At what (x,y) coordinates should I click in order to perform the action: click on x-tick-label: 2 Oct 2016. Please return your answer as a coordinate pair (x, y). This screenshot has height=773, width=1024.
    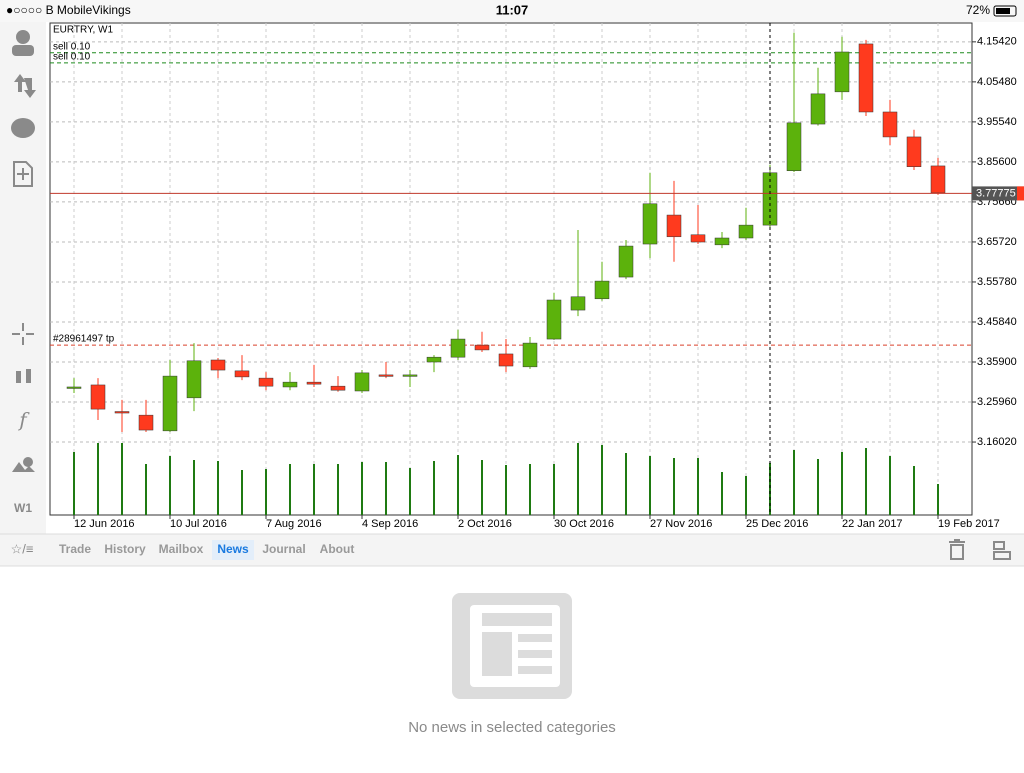
    Looking at the image, I should click on (485, 524).